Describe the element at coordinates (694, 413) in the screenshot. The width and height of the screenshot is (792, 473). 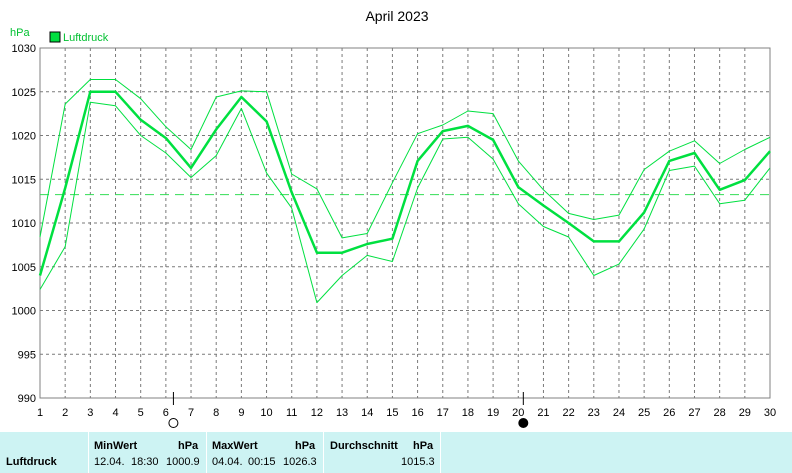
I see `x-tick-label: 27` at that location.